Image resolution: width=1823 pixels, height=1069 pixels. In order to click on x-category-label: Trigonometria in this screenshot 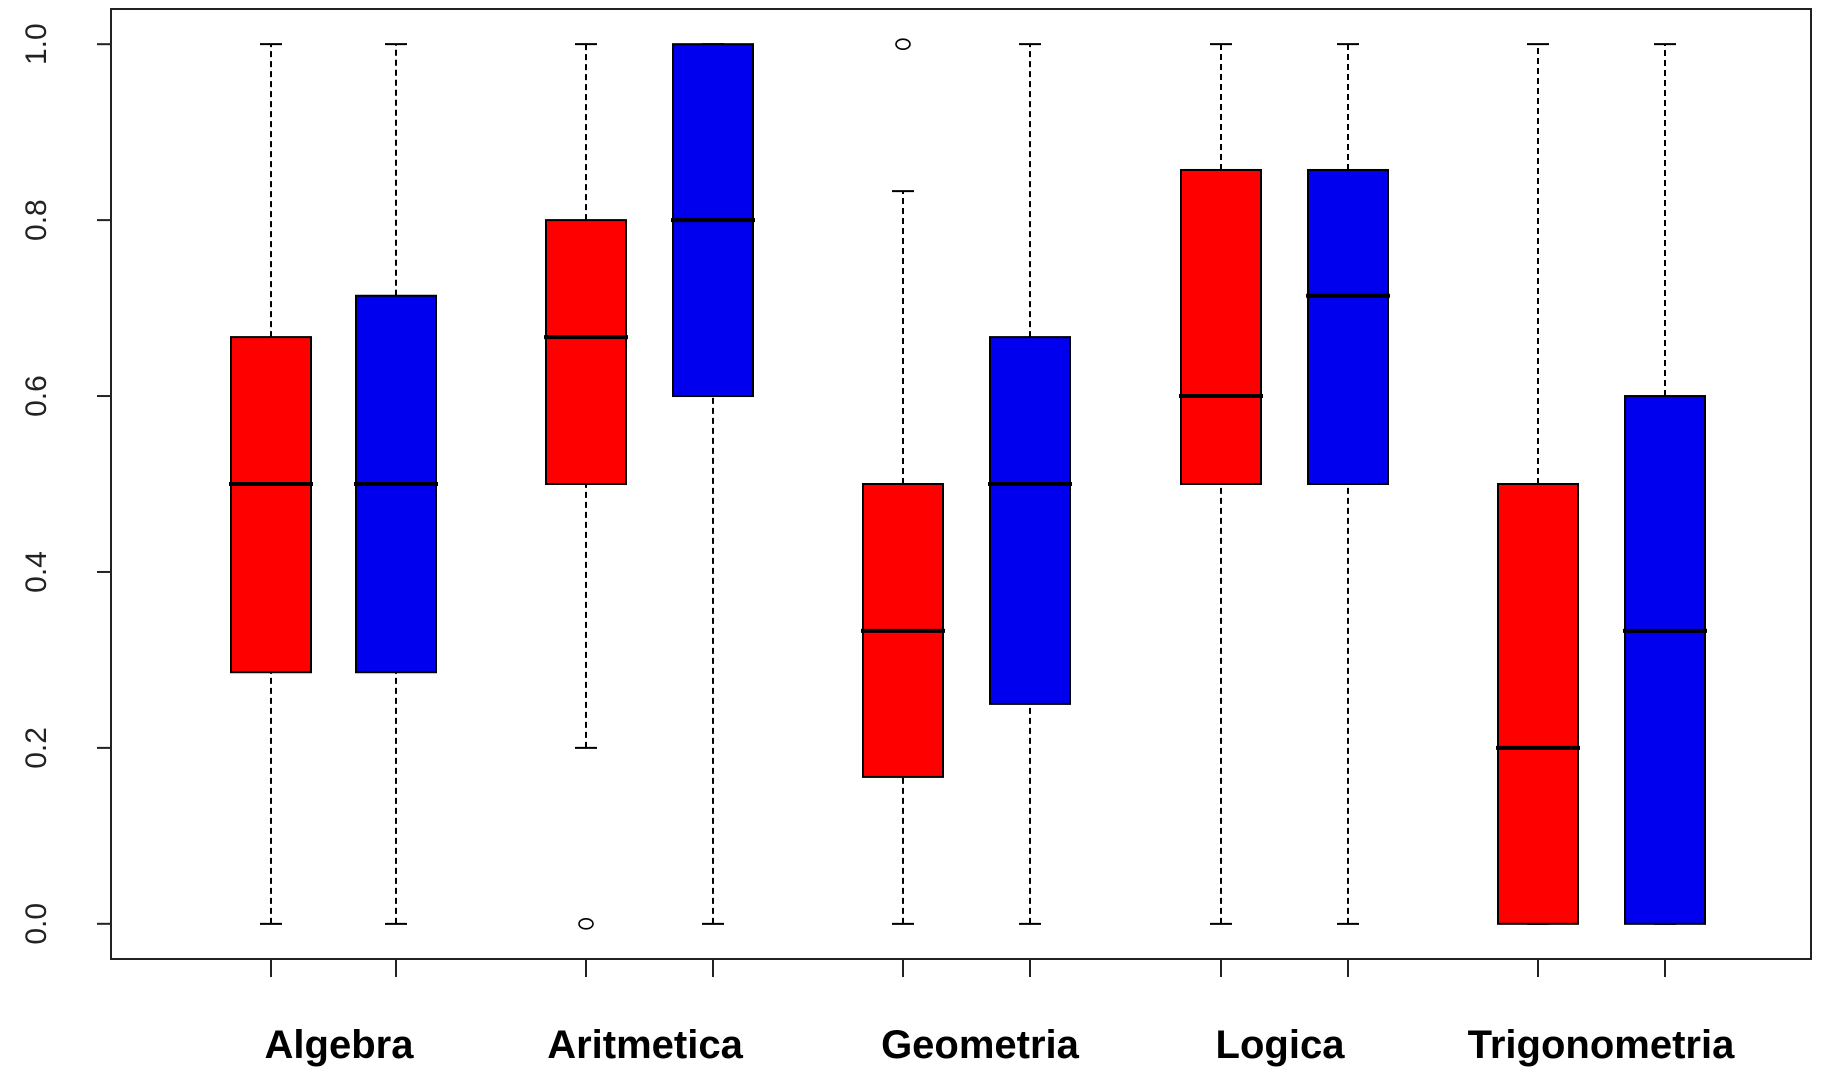, I will do `click(1601, 1045)`.